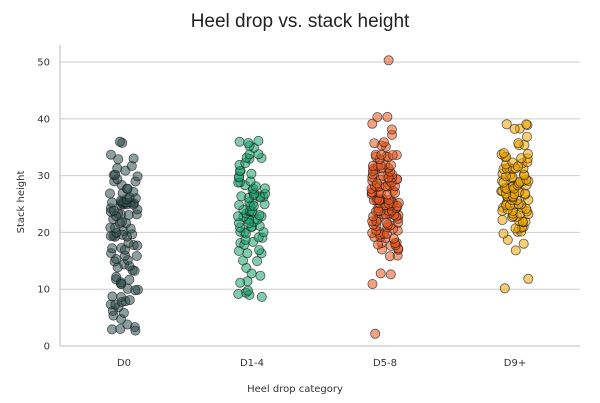  What do you see at coordinates (43, 290) in the screenshot?
I see `y-tick-label: 10` at bounding box center [43, 290].